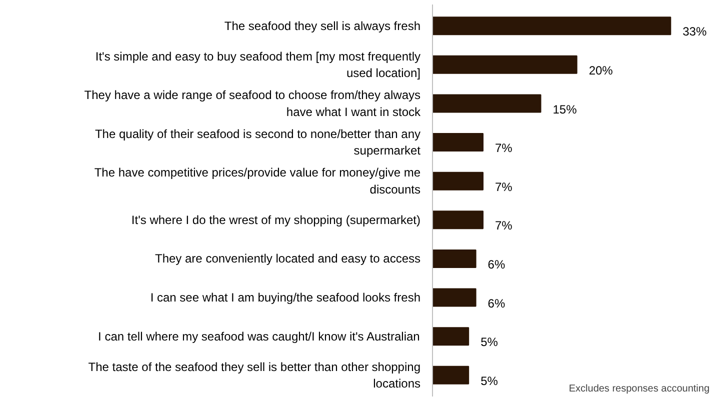  What do you see at coordinates (565, 109) in the screenshot?
I see `data-label: 15%` at bounding box center [565, 109].